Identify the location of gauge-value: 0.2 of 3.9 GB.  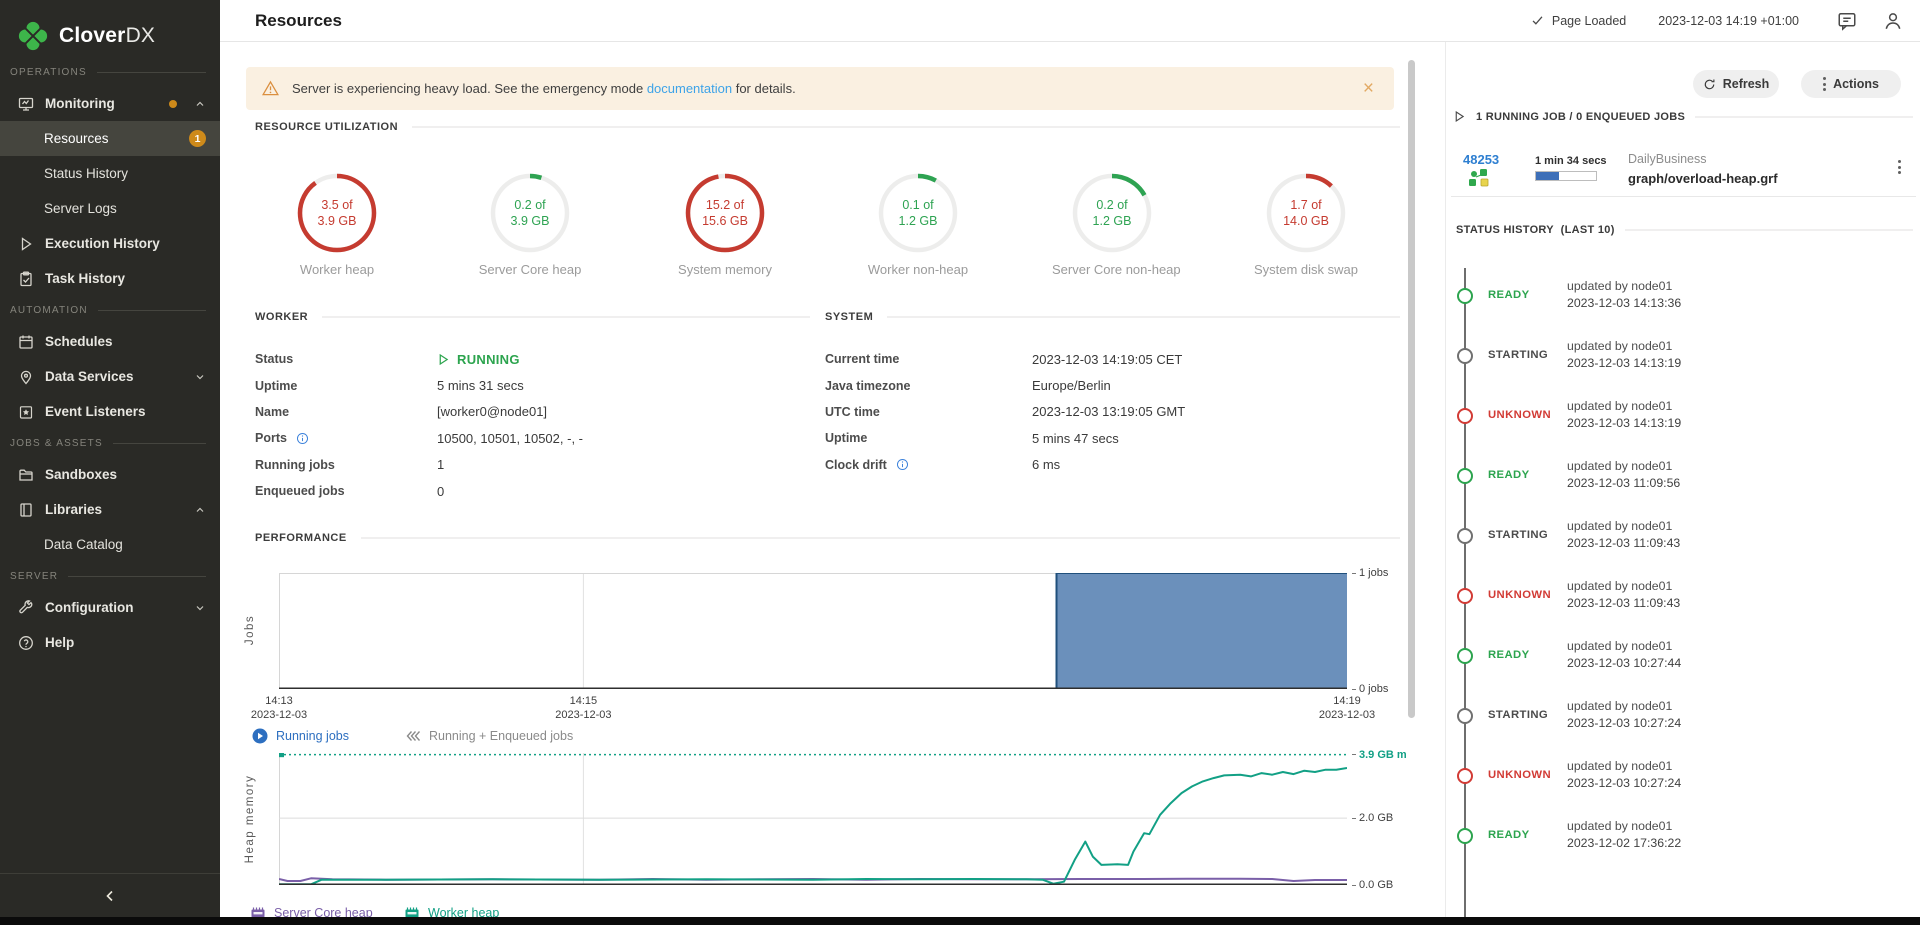
(530, 213).